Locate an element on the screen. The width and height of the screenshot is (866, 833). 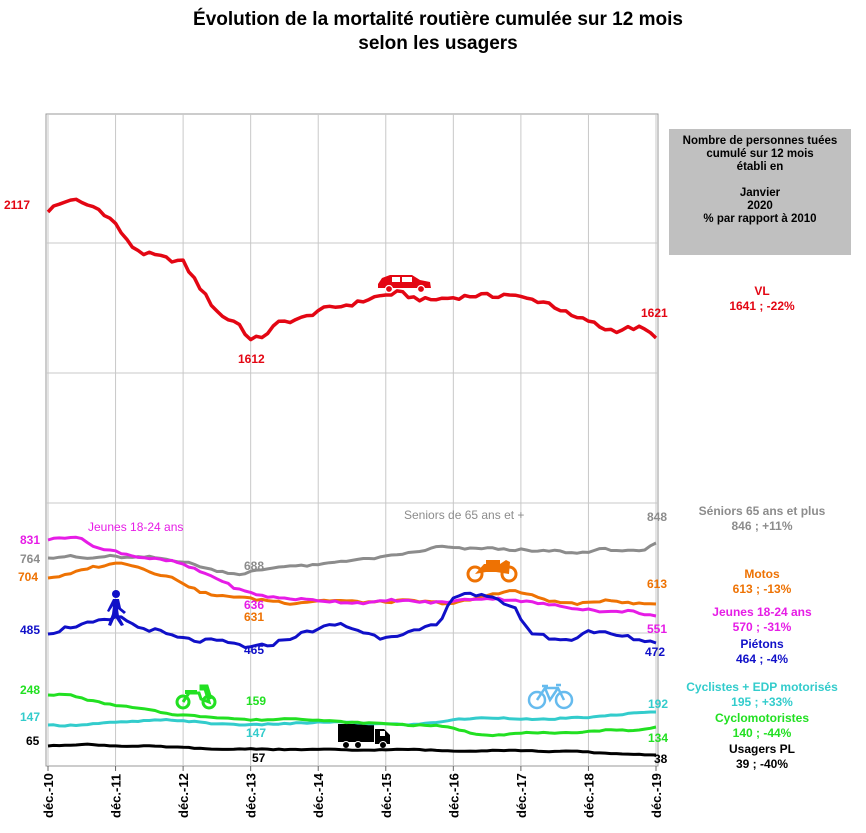
mid-label-cyclo: 159 is located at coordinates (256, 701).